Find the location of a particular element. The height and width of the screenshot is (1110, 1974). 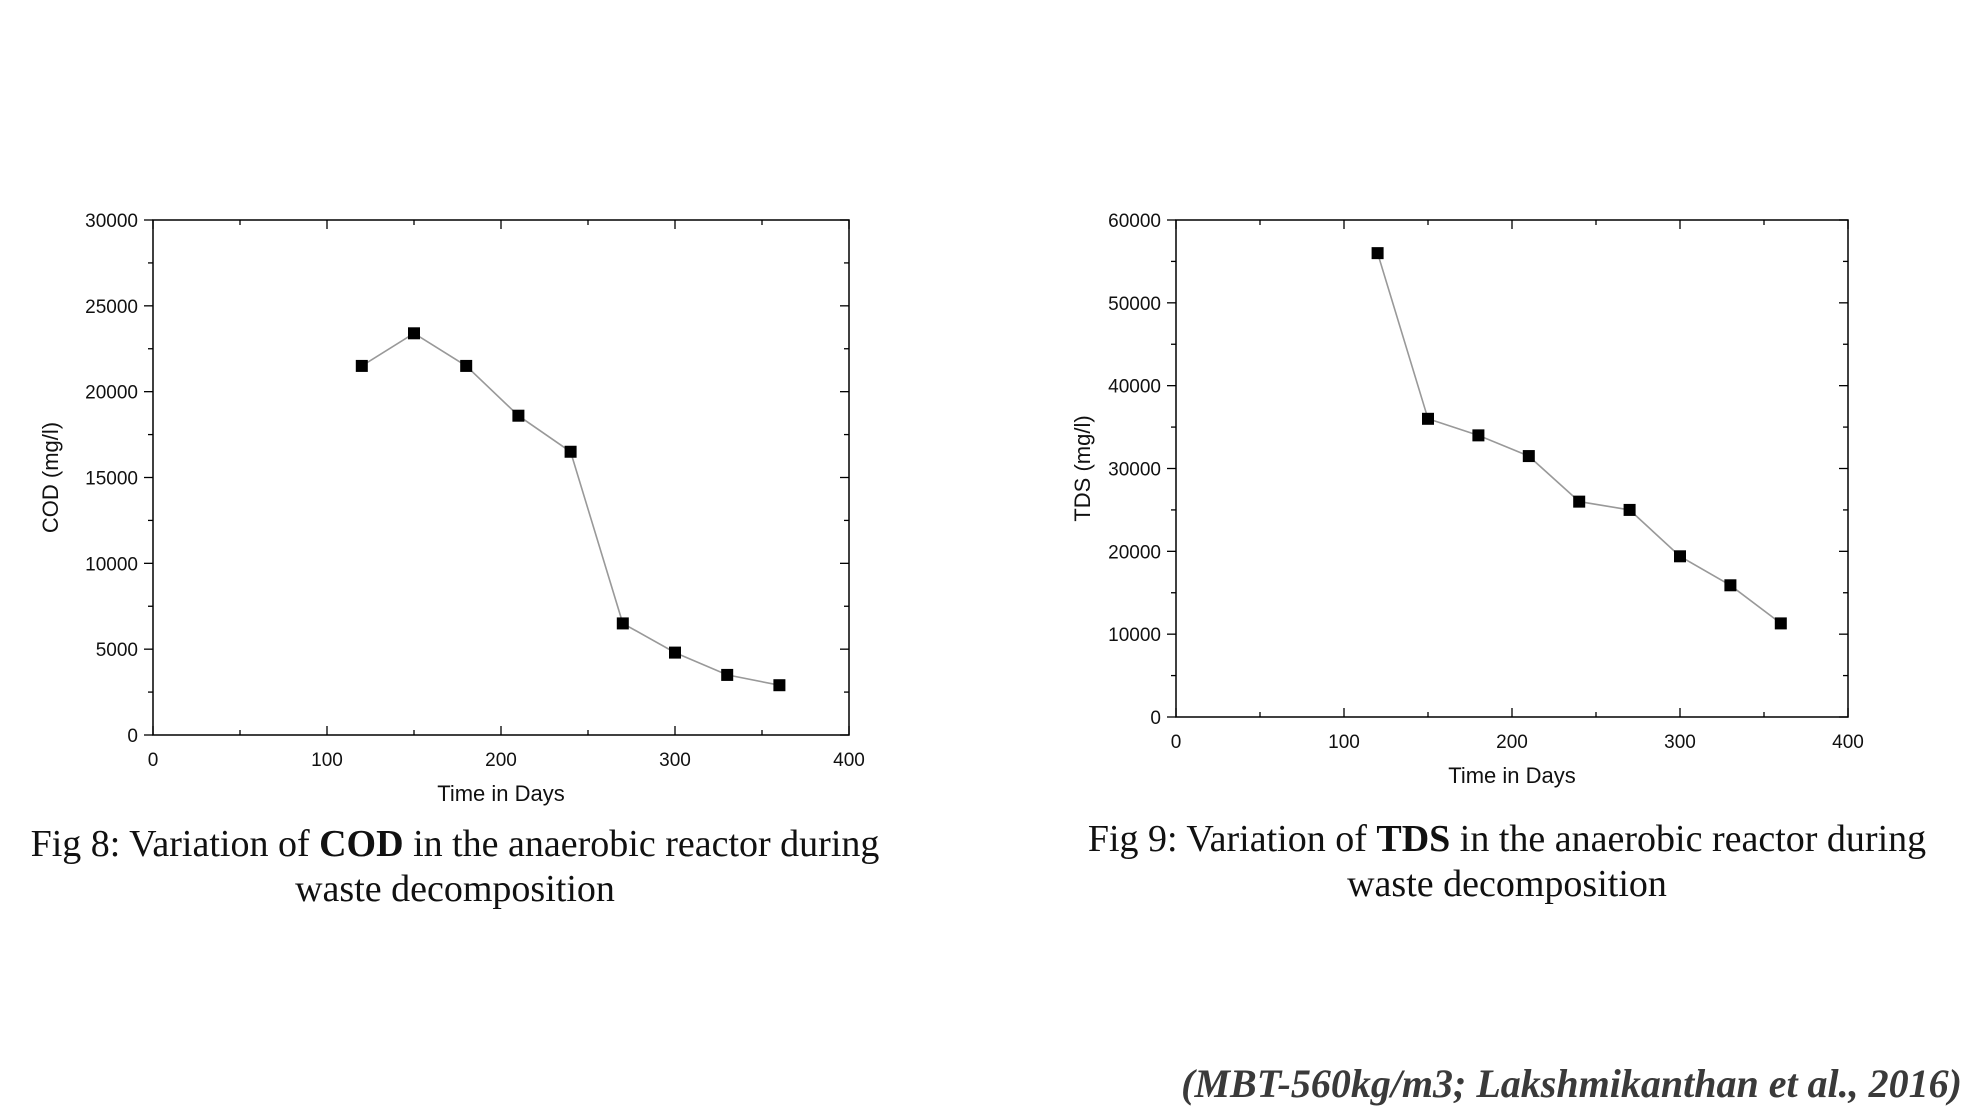

tds-y-tick-label: 40000 is located at coordinates (1134, 387).